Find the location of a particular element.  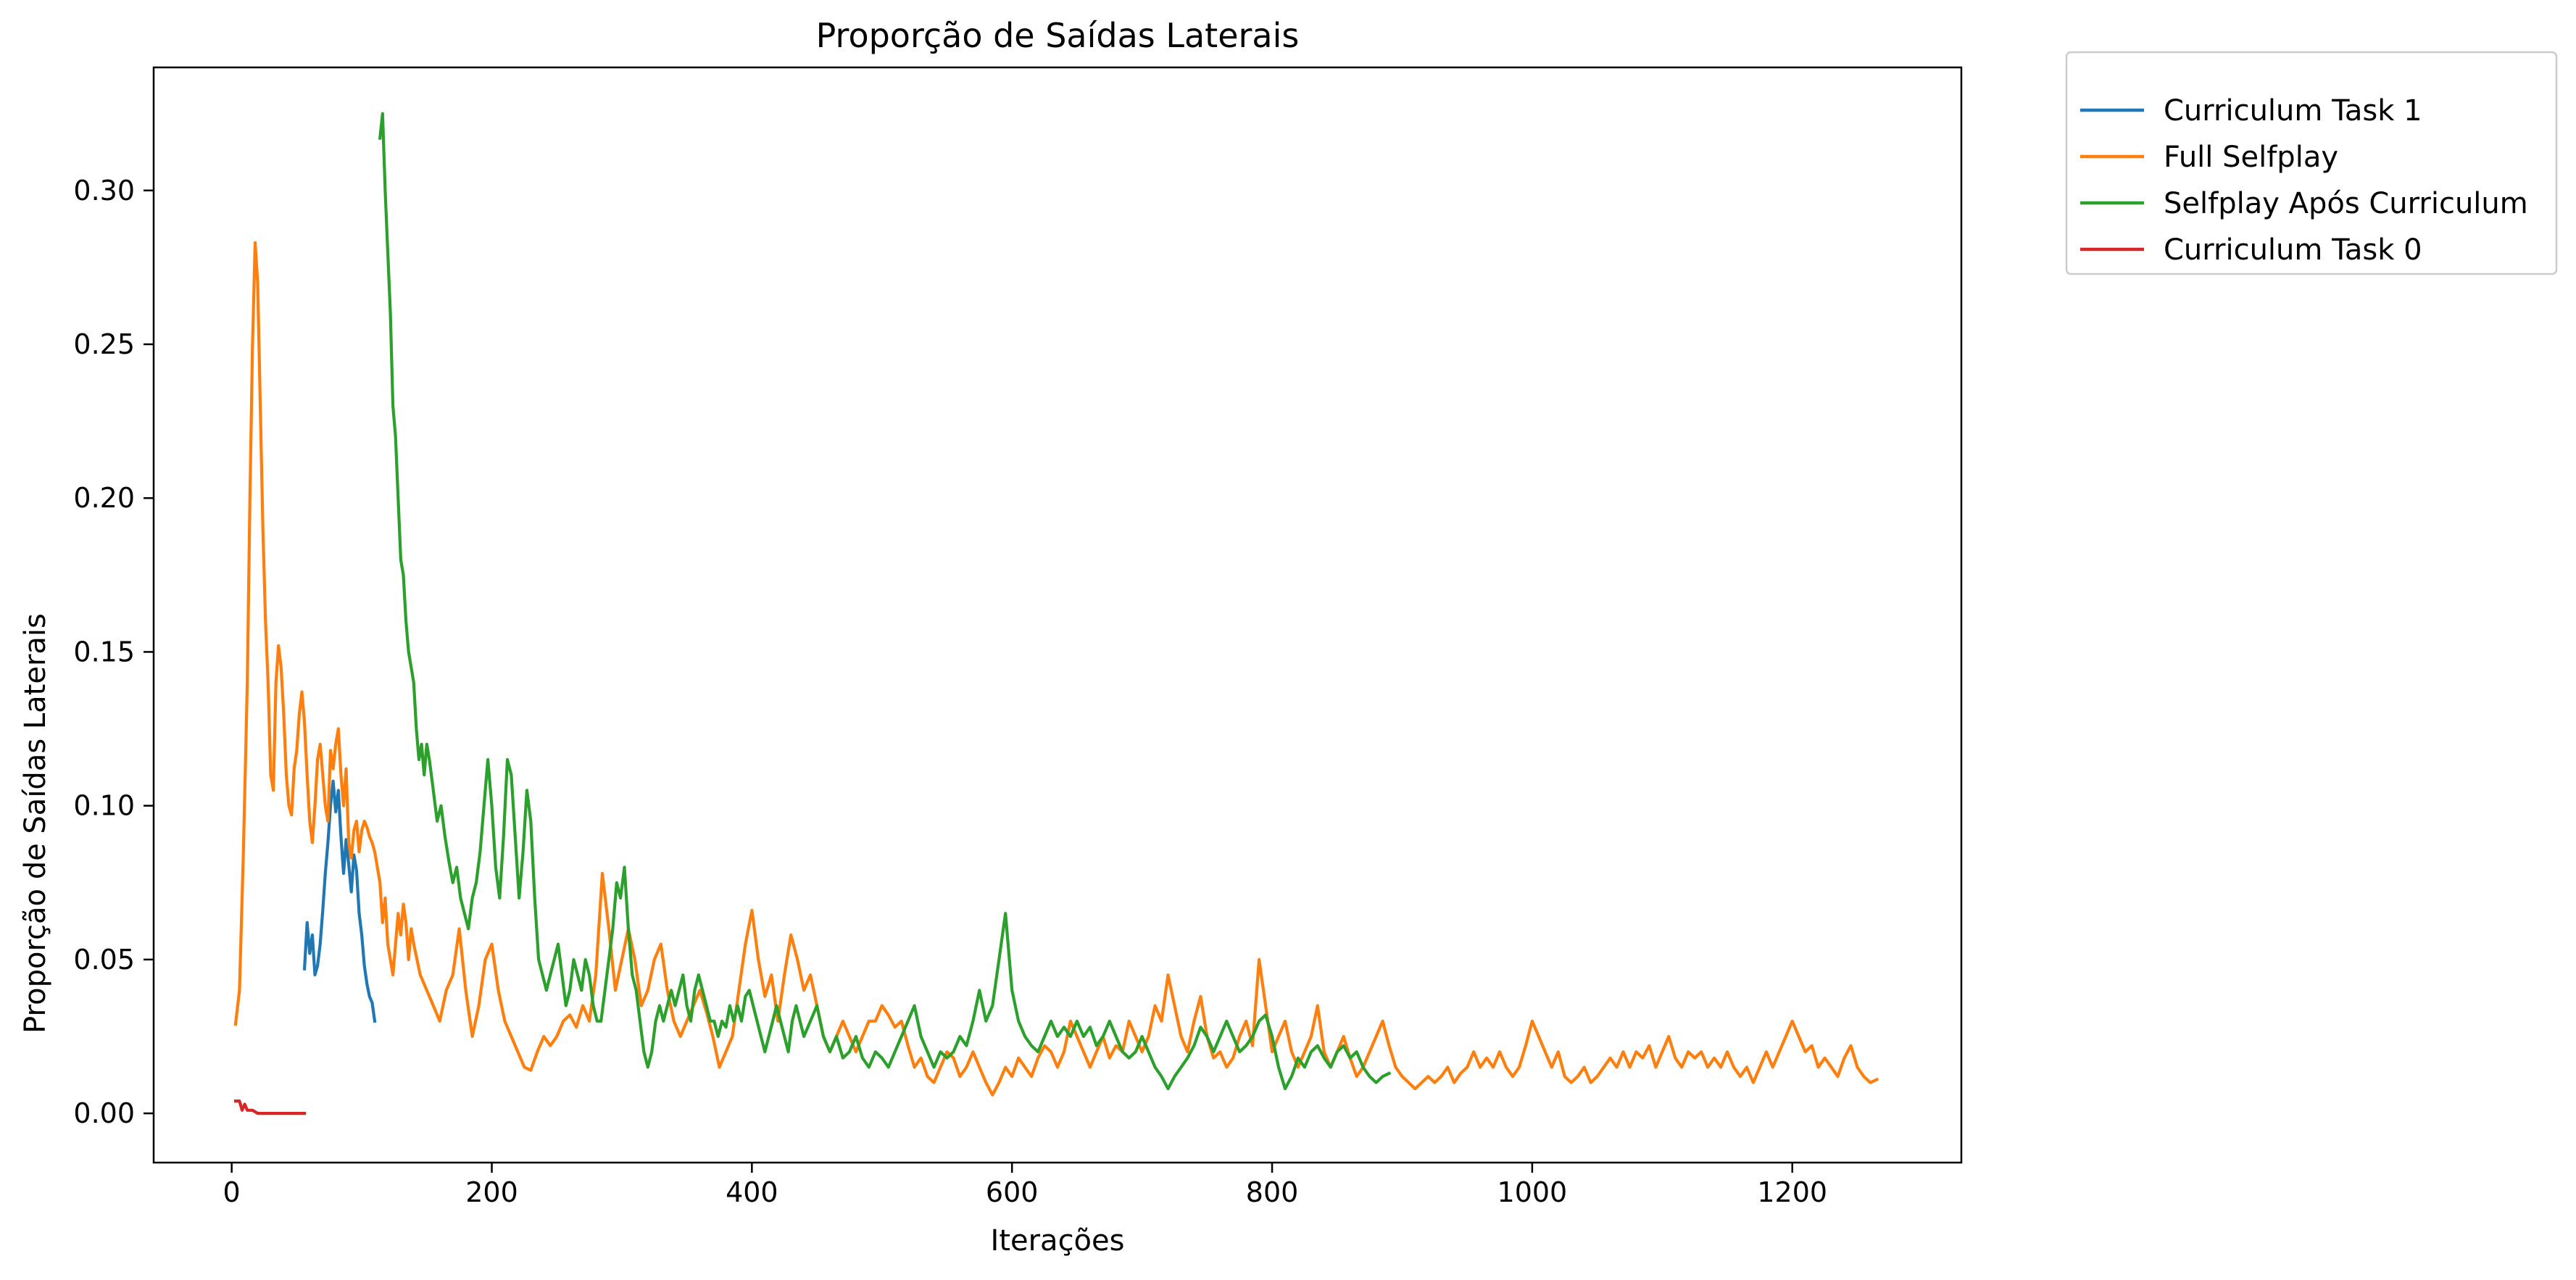

x-tick-label: 0 is located at coordinates (232, 1192).